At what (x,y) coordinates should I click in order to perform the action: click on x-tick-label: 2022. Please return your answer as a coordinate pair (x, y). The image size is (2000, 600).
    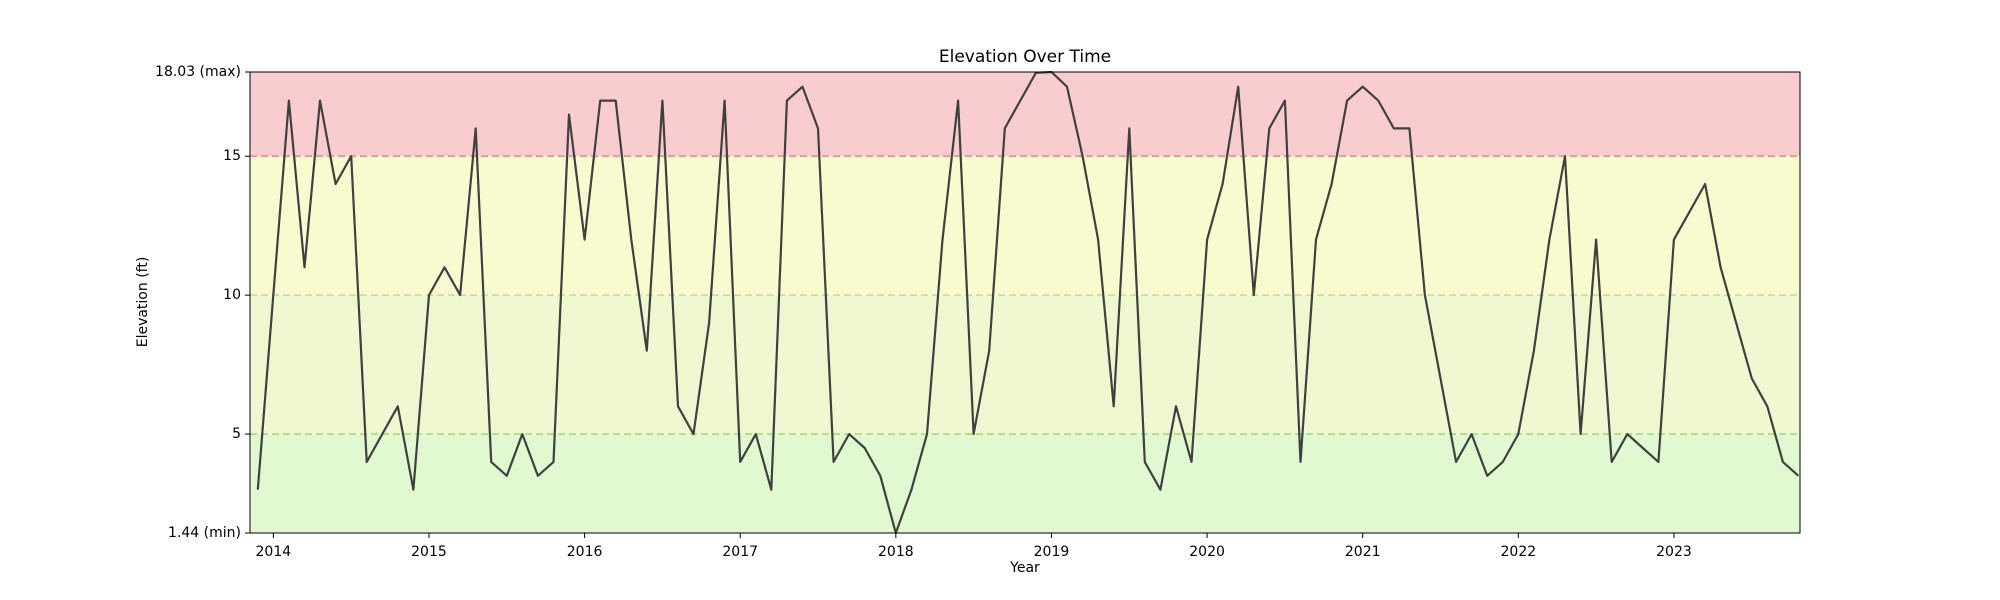
    Looking at the image, I should click on (1519, 552).